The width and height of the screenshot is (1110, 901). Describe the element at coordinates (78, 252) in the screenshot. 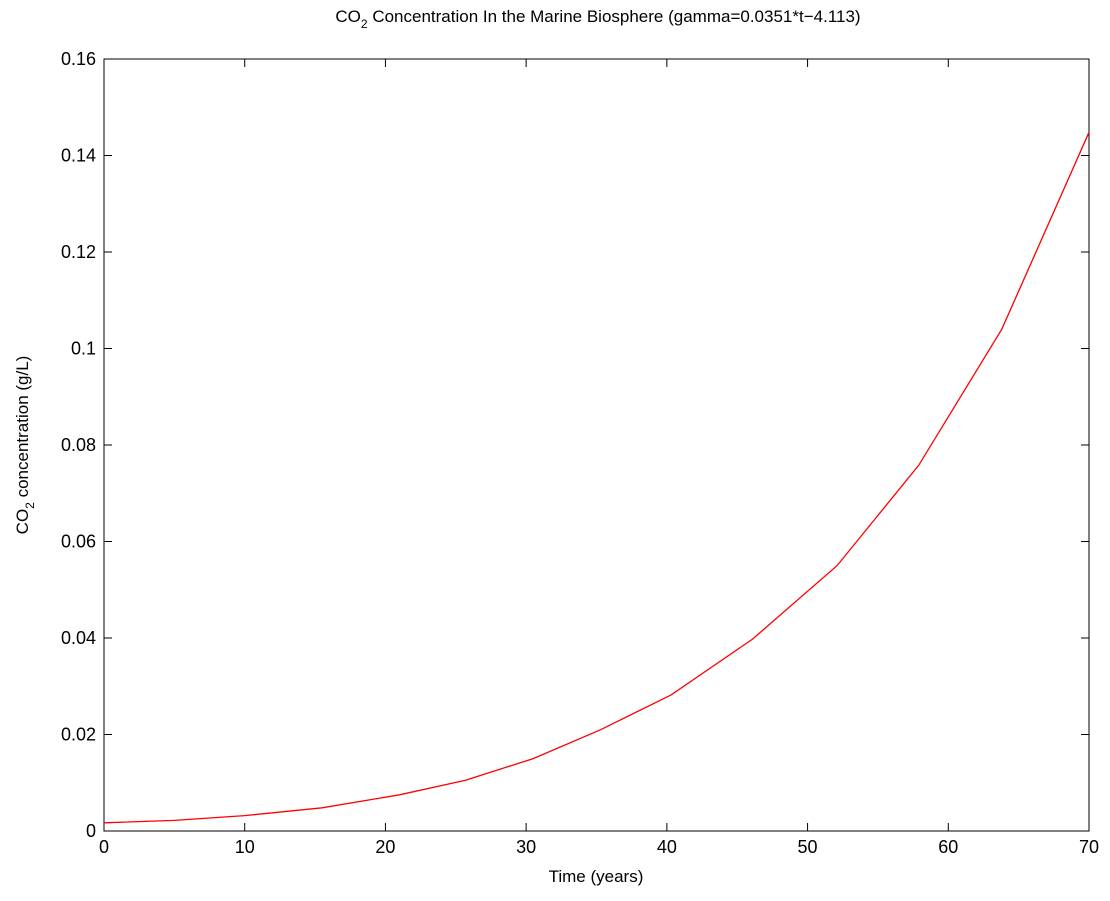

I see `y-tick-label: 0.12` at that location.